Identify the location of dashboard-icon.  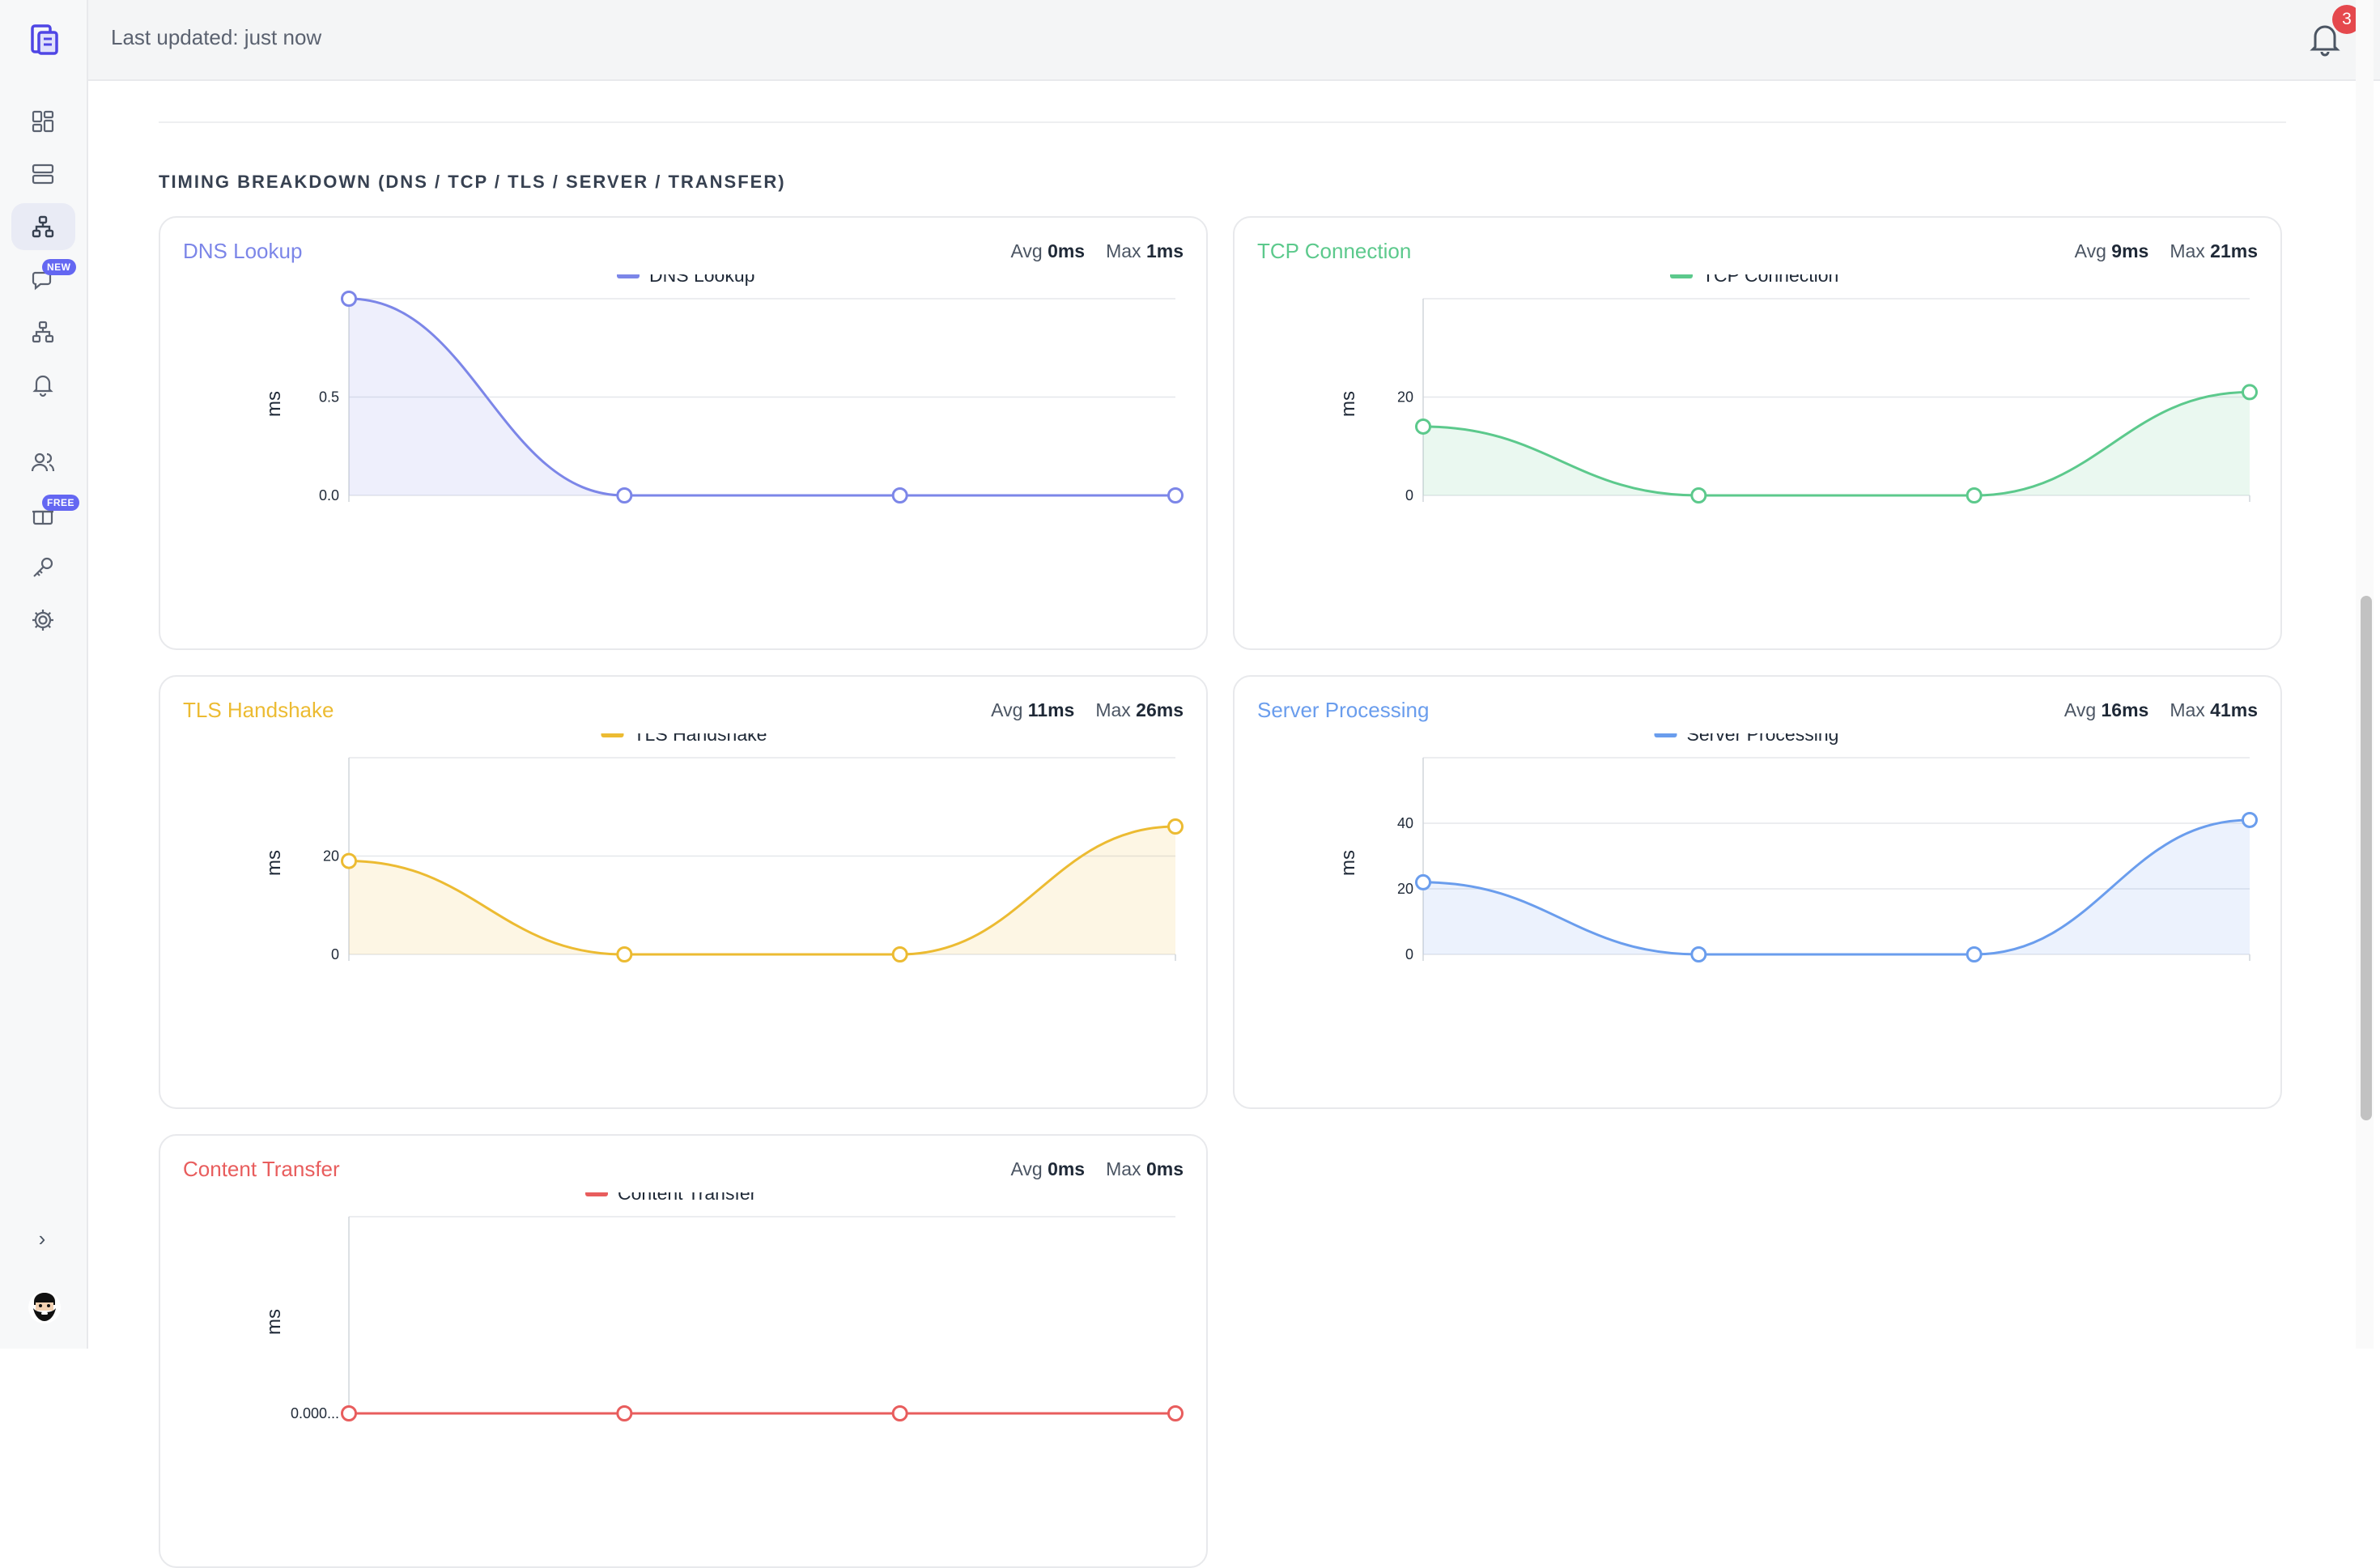
(43, 121).